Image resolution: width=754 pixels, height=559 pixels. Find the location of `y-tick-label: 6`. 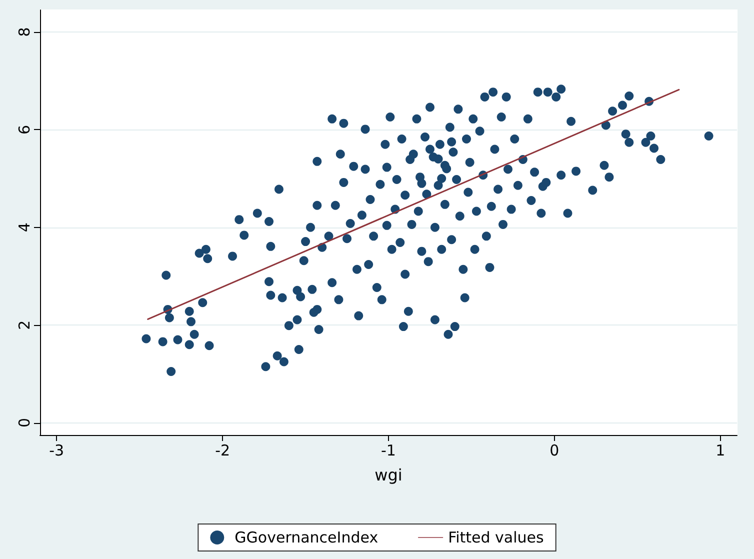

y-tick-label: 6 is located at coordinates (25, 129).